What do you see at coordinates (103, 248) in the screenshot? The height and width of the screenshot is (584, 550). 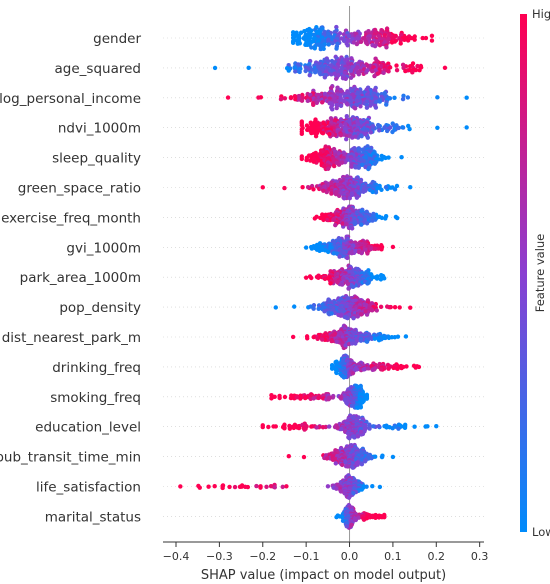 I see `feature-label: gvi_1000m` at bounding box center [103, 248].